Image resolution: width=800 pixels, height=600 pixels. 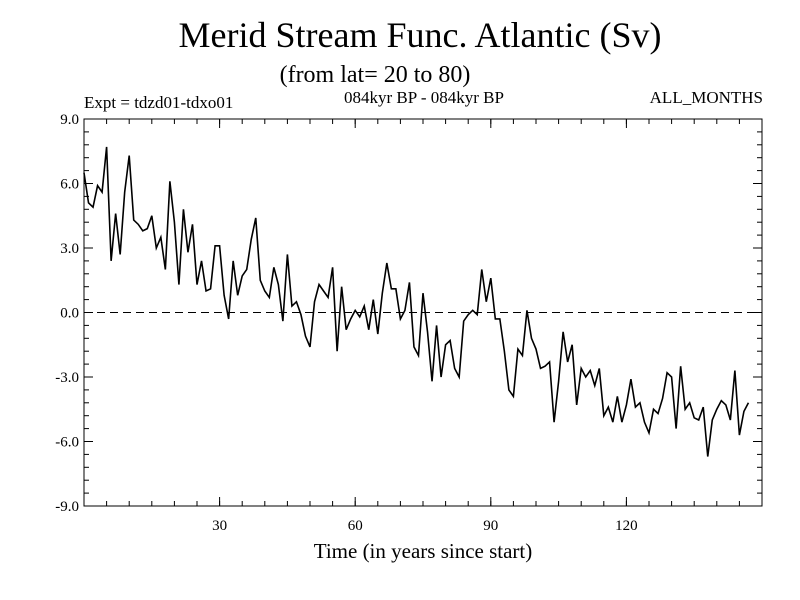 I want to click on y-tick-label: 6.0, so click(x=69, y=185).